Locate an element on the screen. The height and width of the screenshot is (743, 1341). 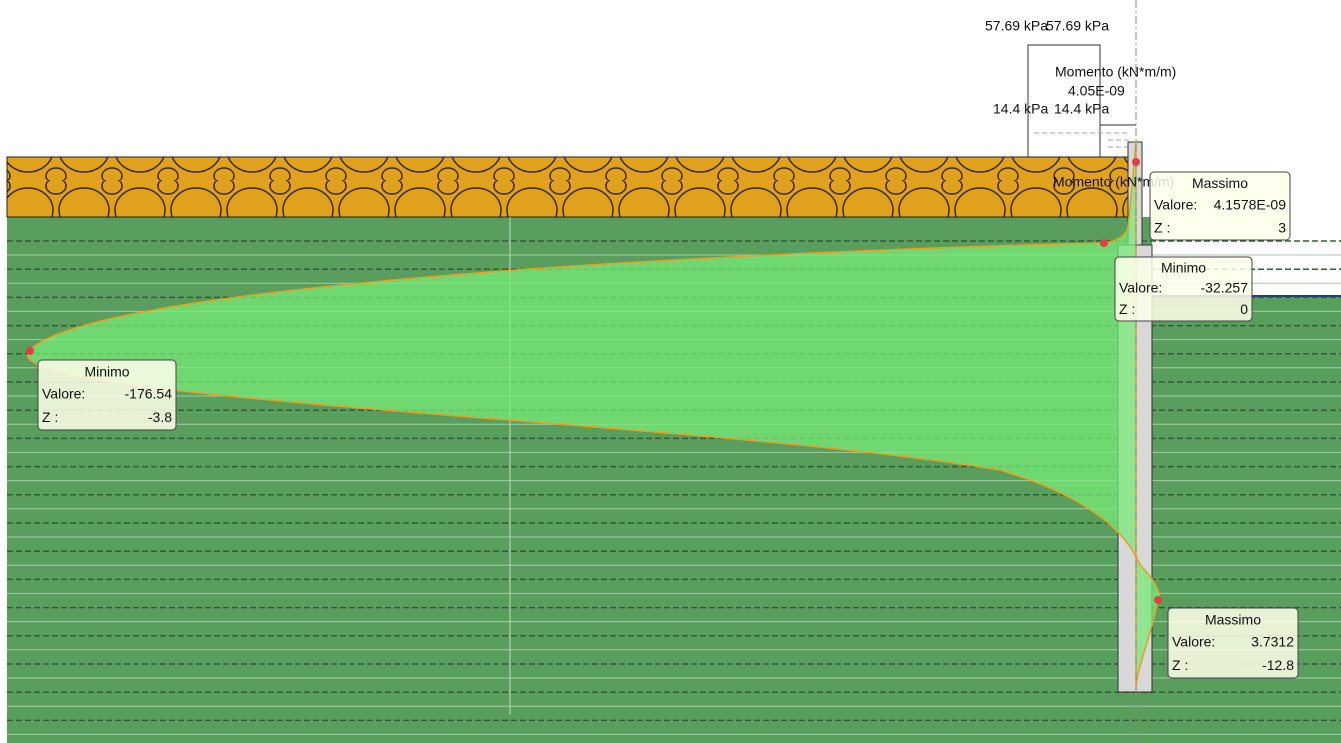
callout-z: -12.8 is located at coordinates (1278, 665).